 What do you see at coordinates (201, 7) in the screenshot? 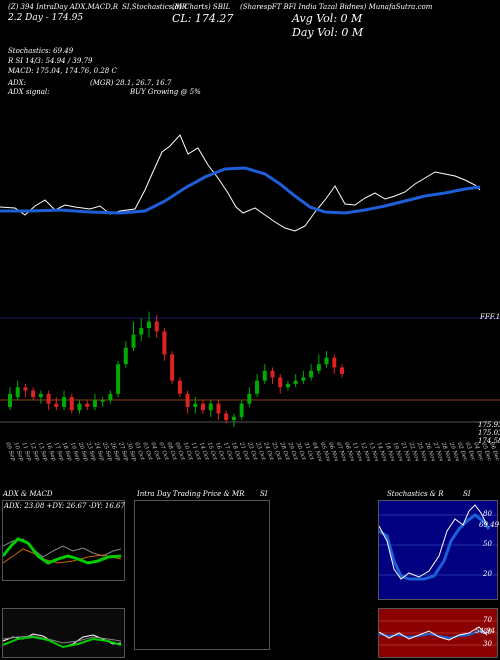
I see `header-title-3: (d) Charts) SBIL` at bounding box center [201, 7].